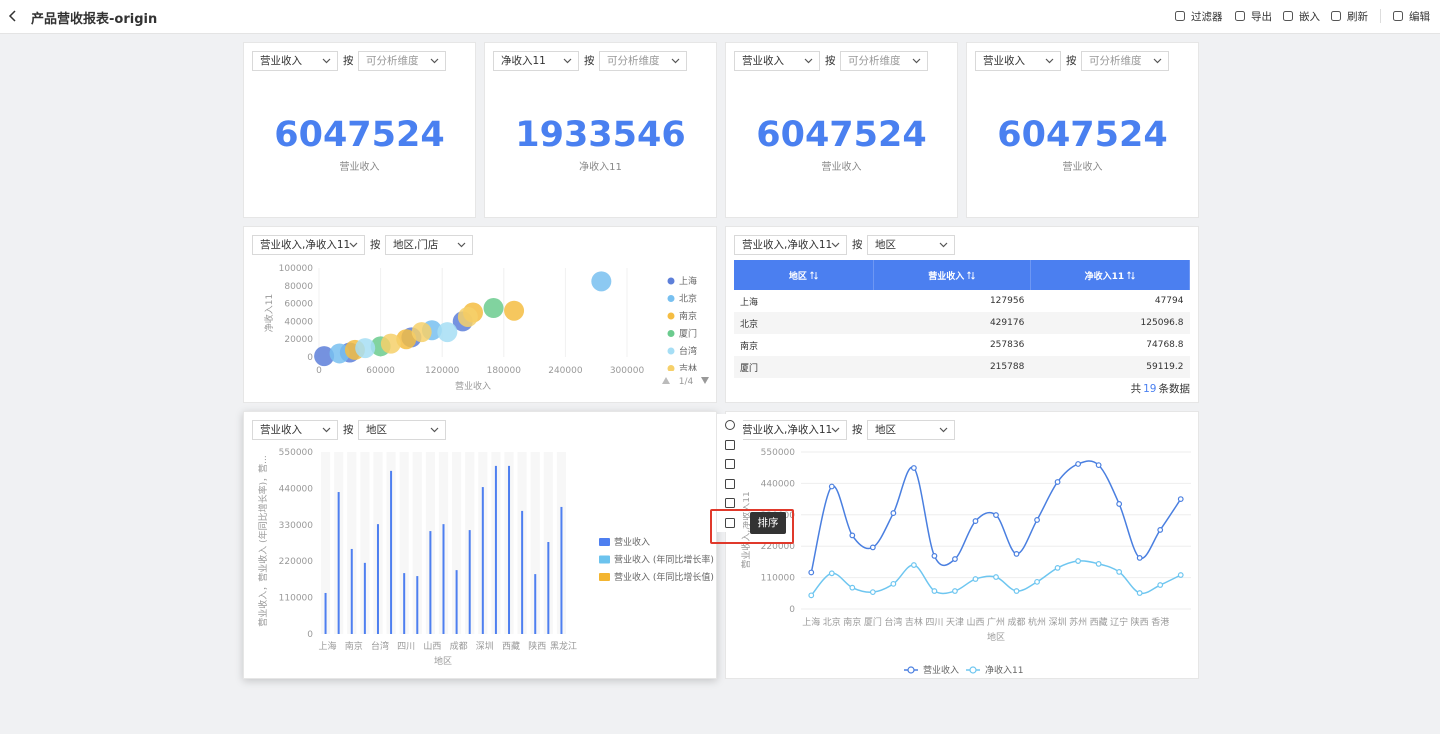 Image resolution: width=1440 pixels, height=734 pixels. Describe the element at coordinates (1198, 16) in the screenshot. I see `header-action: 过滤器` at that location.